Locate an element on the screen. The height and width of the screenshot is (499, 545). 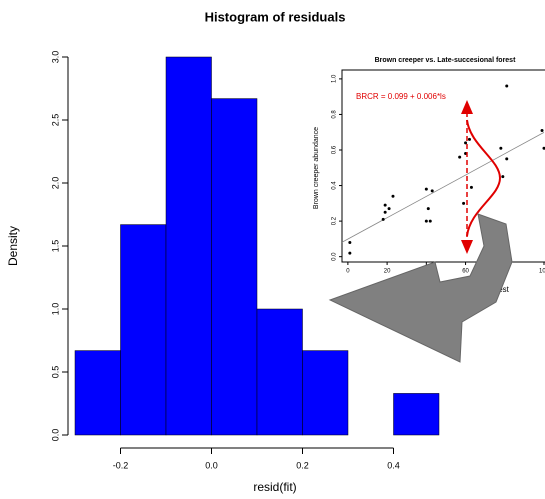
y-tick-label: 2.5 is located at coordinates (55, 120).